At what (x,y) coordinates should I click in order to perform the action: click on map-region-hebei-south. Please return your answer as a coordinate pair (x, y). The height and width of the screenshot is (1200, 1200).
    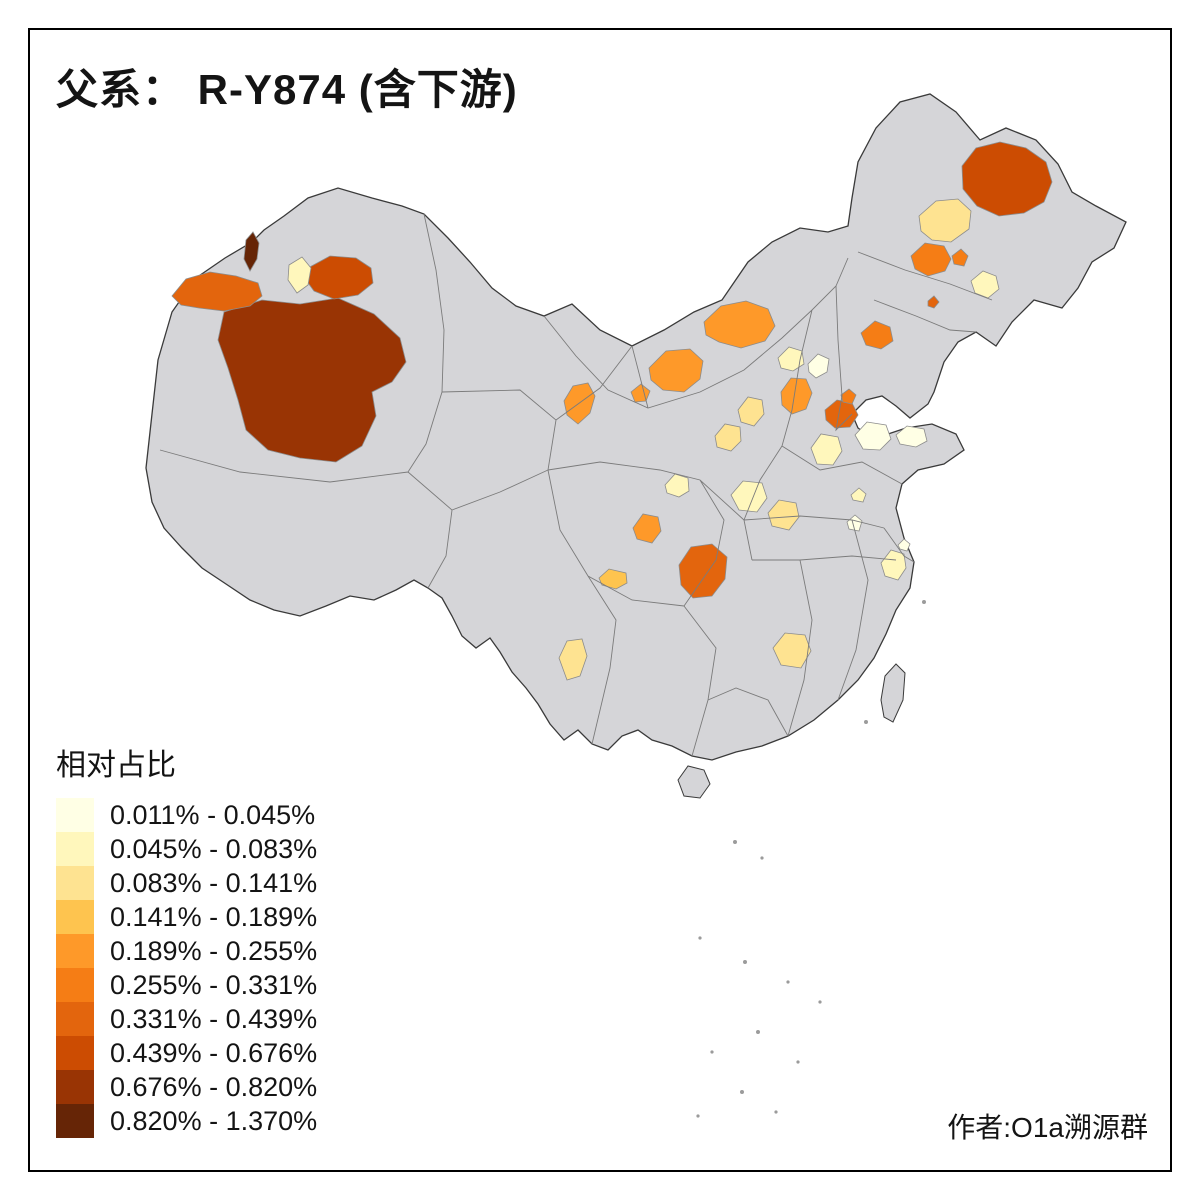
    Looking at the image, I should click on (826, 449).